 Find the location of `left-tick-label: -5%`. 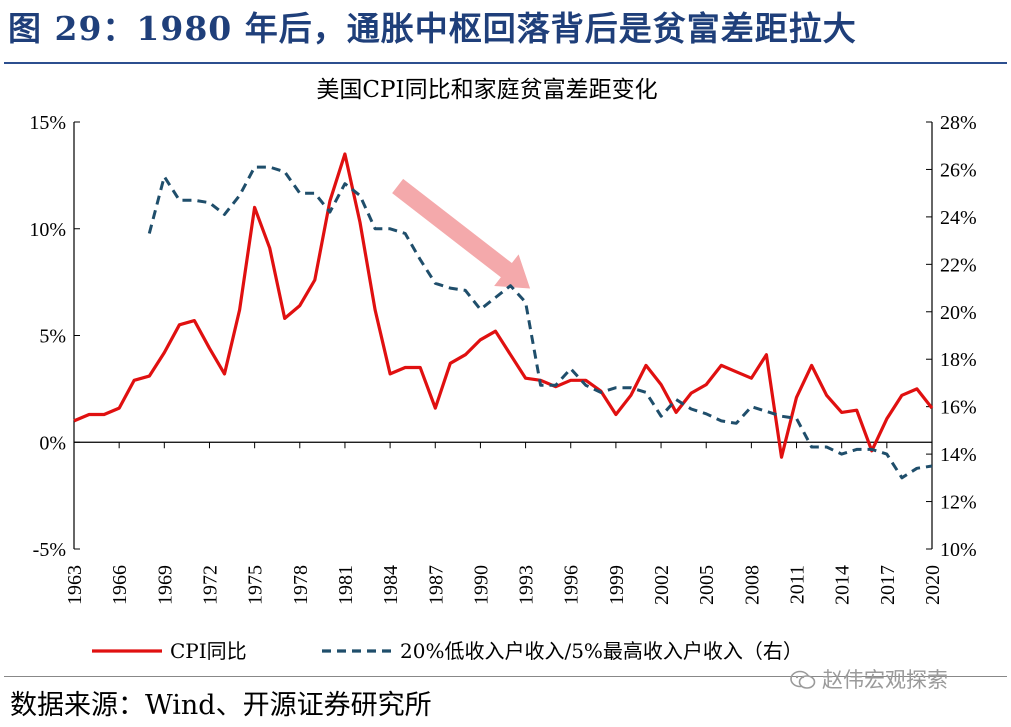

left-tick-label: -5% is located at coordinates (49, 550).